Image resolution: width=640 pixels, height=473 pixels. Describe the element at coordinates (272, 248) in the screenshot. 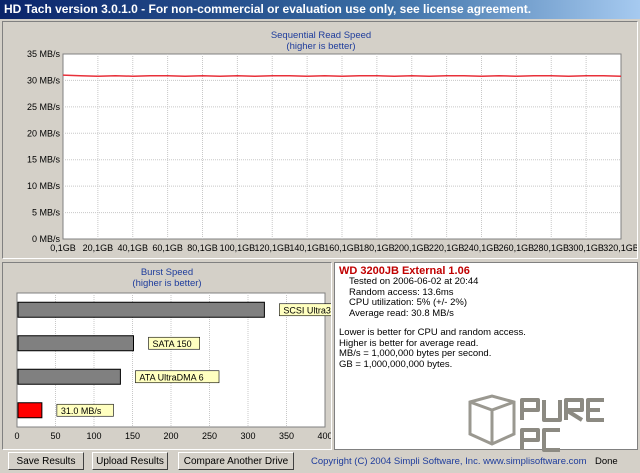

I see `read-x-tick-label: 120,1GB` at that location.